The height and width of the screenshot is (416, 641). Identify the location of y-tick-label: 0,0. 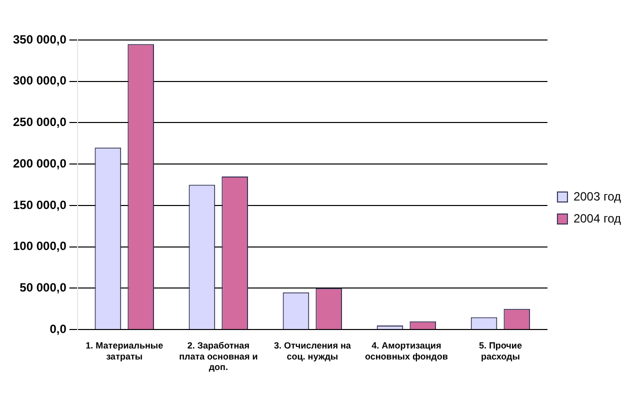
(58, 329).